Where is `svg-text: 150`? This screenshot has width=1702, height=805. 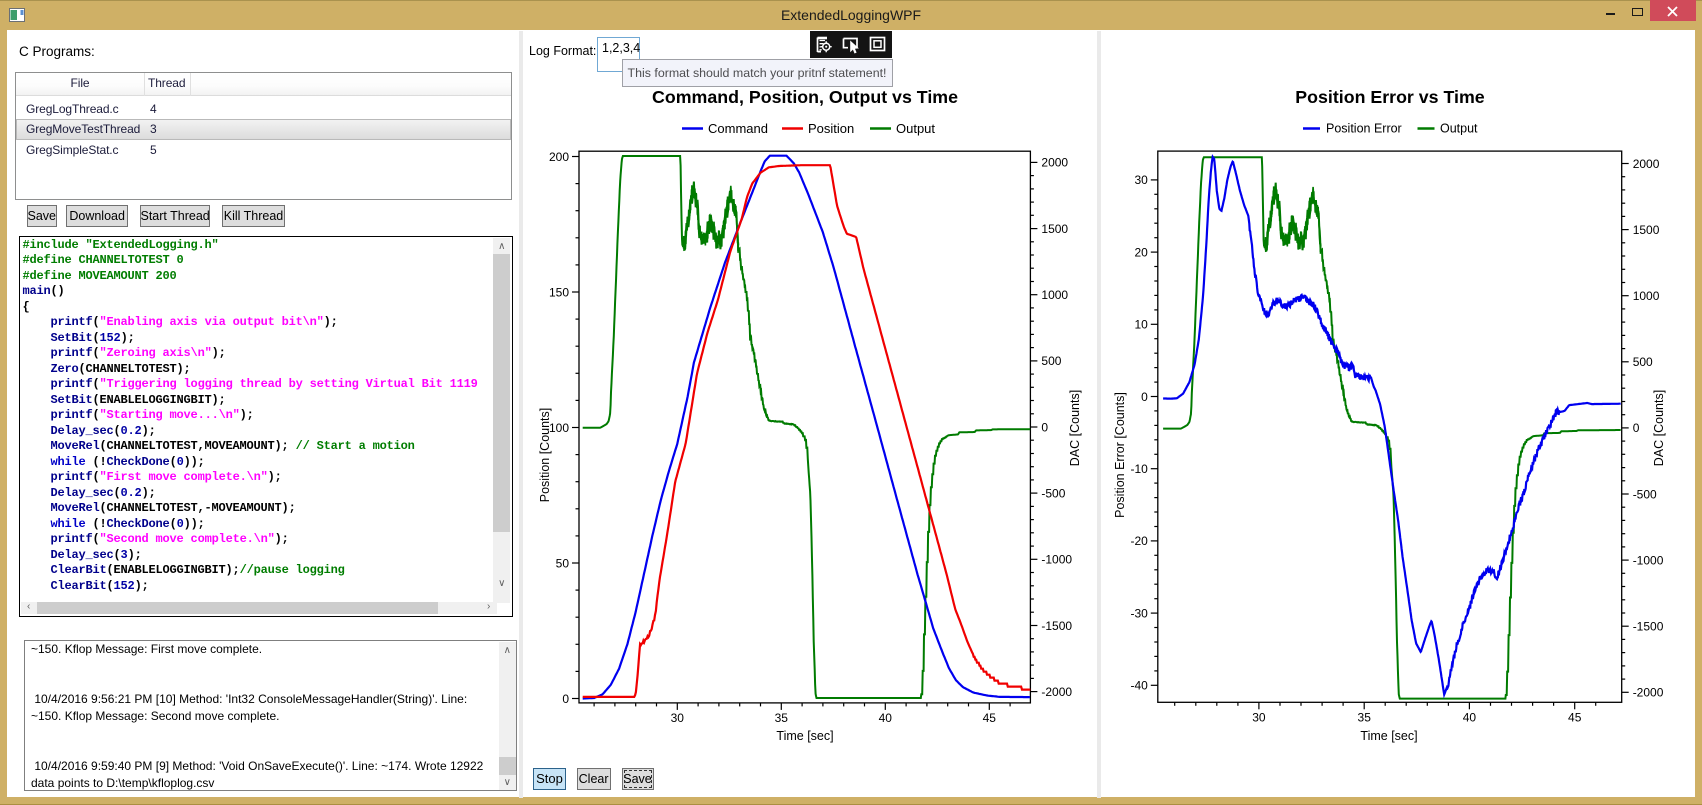
svg-text: 150 is located at coordinates (559, 292).